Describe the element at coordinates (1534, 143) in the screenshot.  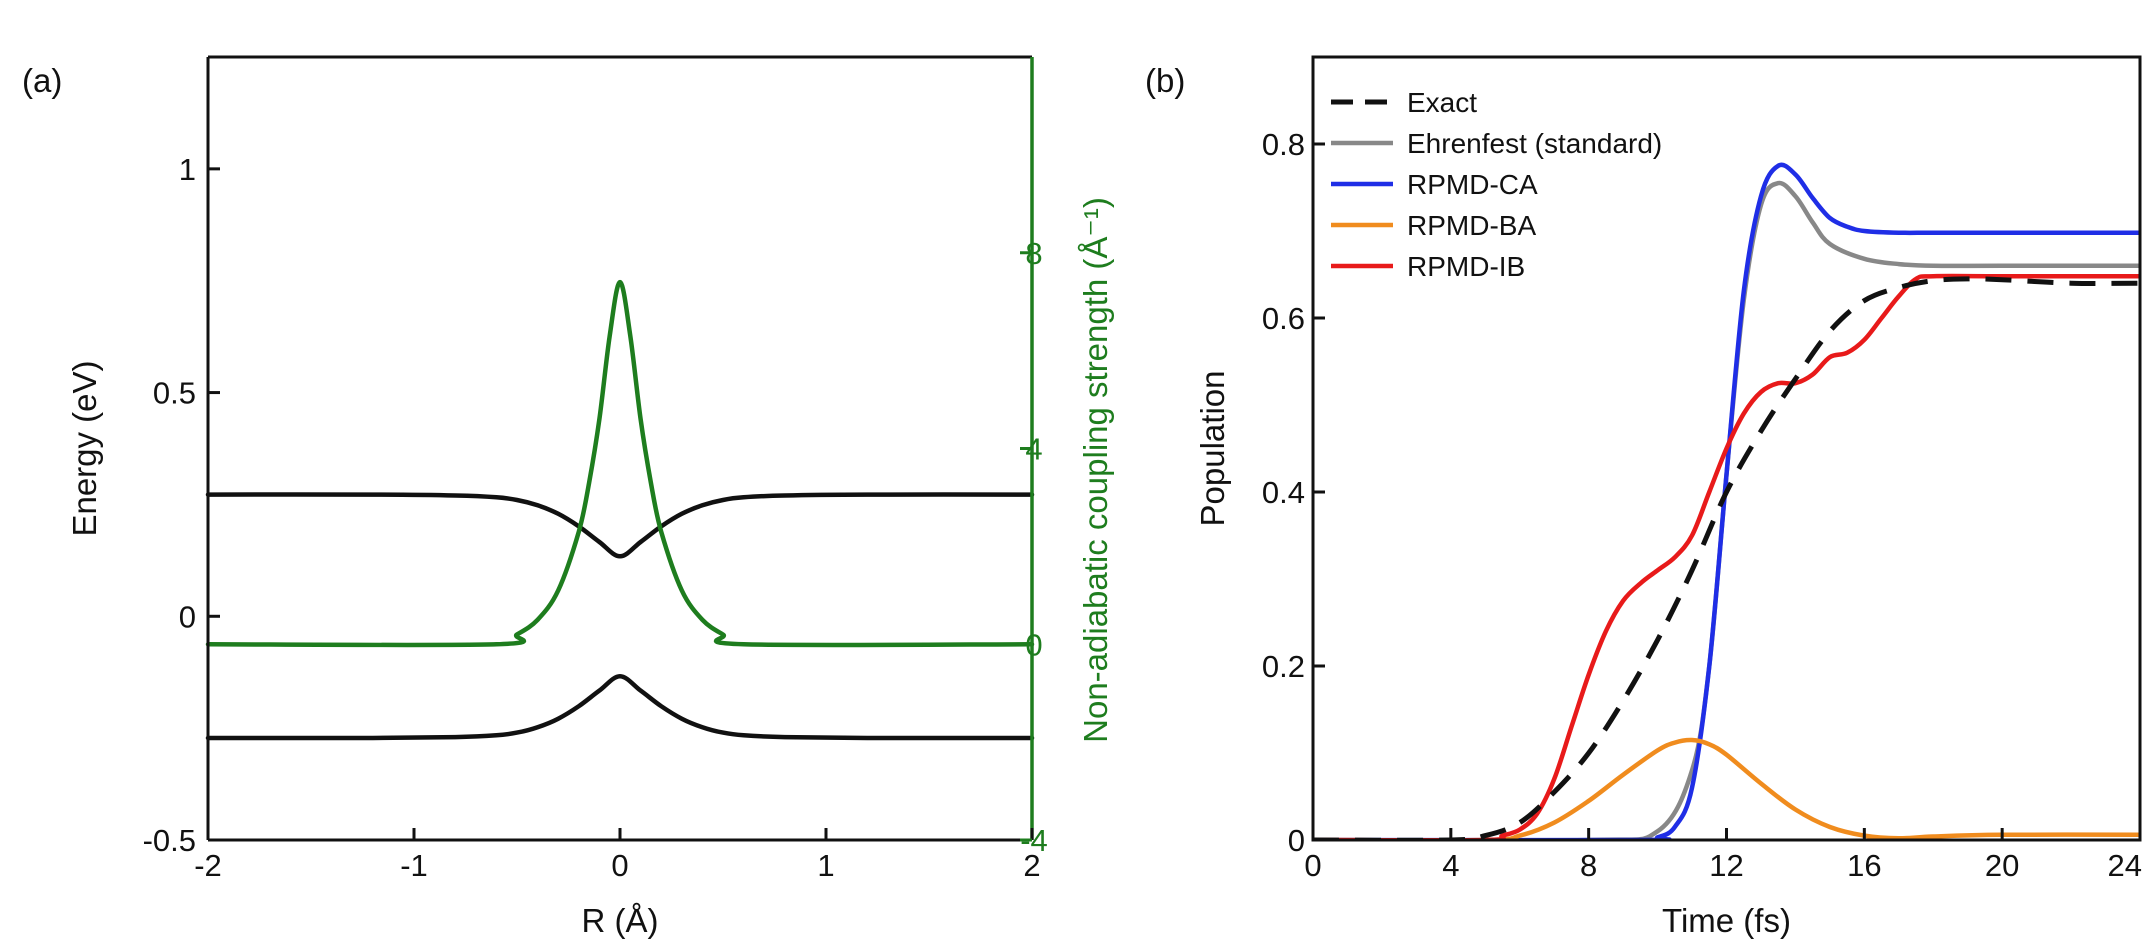
I see `panel-b-legend-label: Ehrenfest (standard)` at that location.